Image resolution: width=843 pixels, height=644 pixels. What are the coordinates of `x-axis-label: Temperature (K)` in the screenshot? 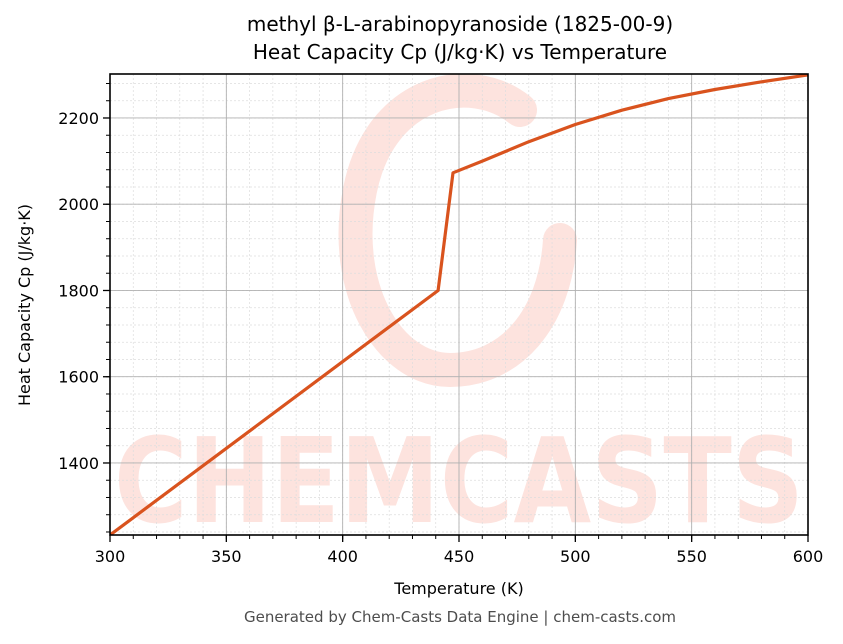 It's located at (458, 588).